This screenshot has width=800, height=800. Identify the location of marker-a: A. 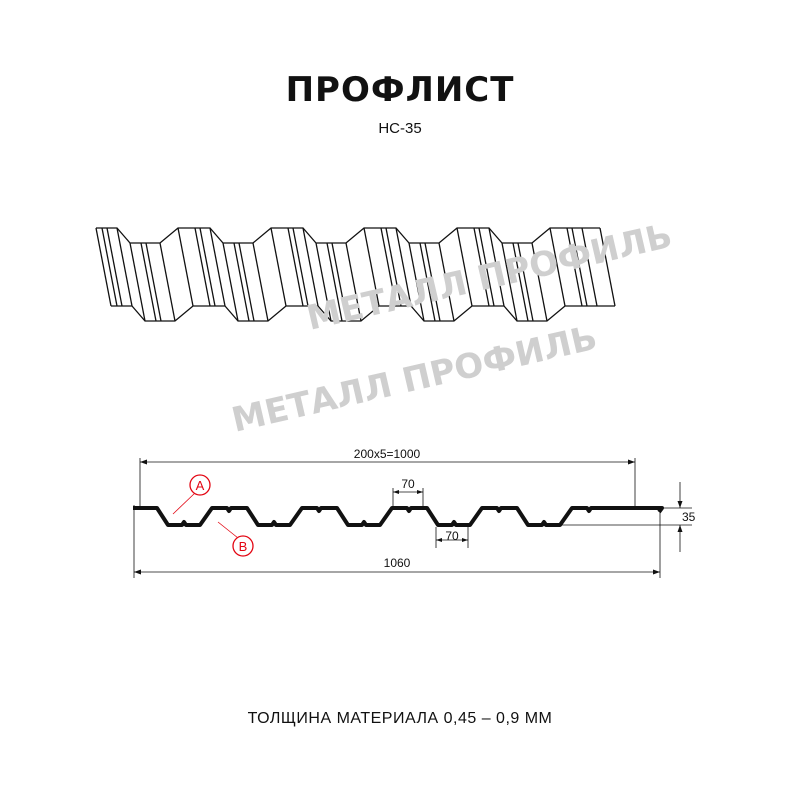
(191, 494).